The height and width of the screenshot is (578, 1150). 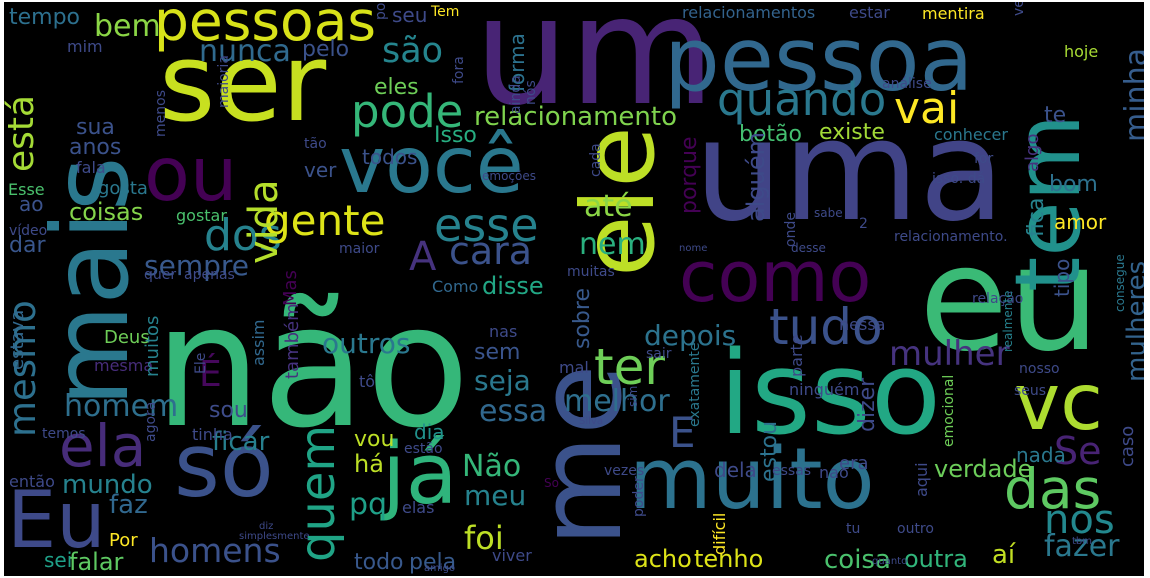 I want to click on word-cloud-word: estar, so click(x=869, y=12).